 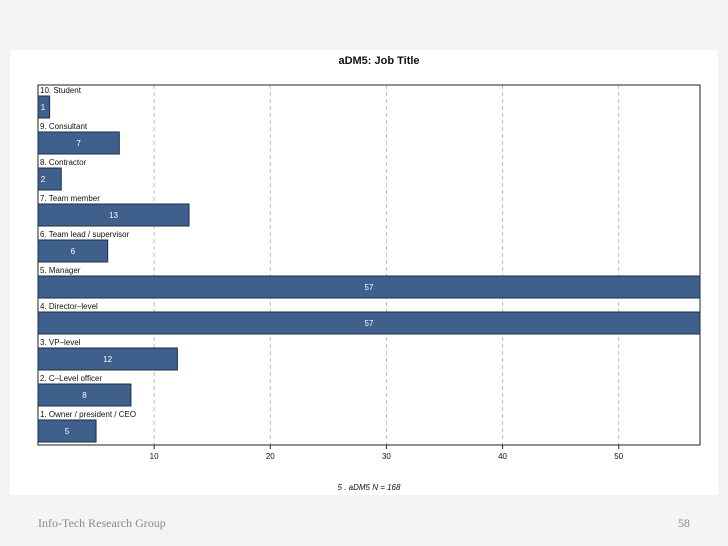 I want to click on bar-value-label: 5, so click(x=67, y=431).